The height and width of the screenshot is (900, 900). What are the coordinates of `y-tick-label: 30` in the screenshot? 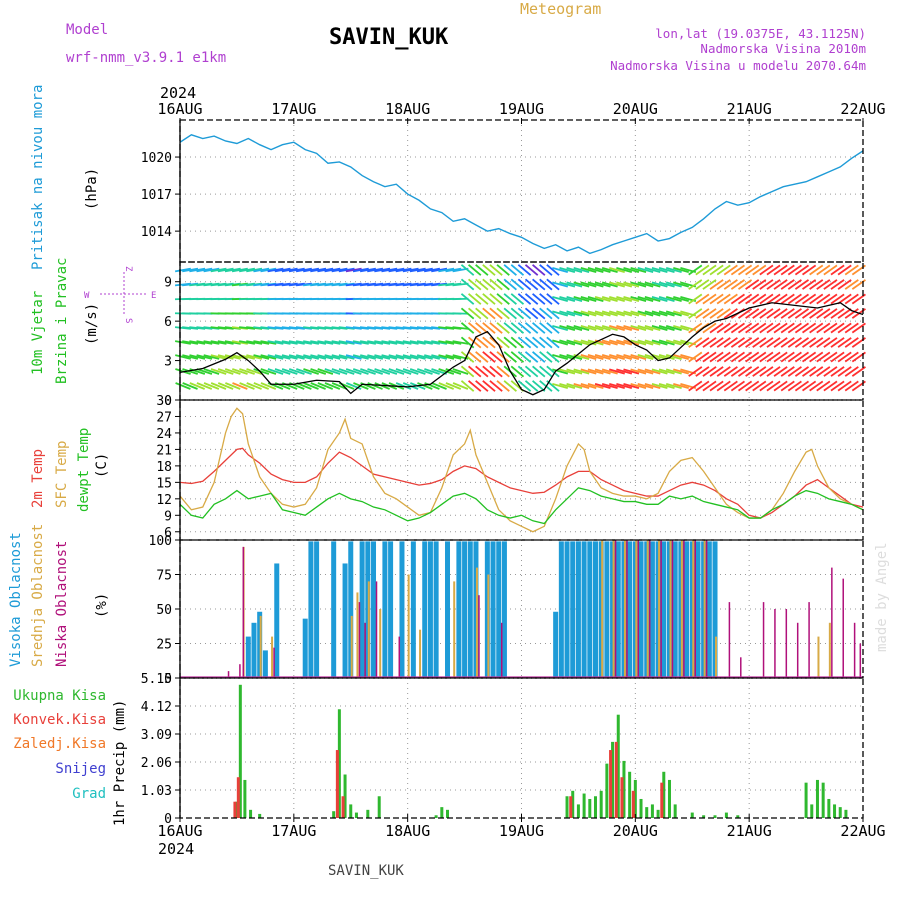 It's located at (164, 401).